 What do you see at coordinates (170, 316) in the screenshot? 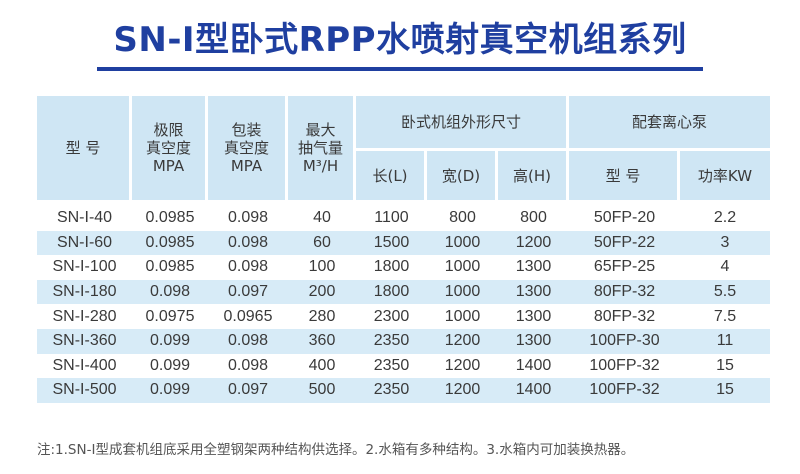
I see `cell-limit-vacuum: 0.0975` at bounding box center [170, 316].